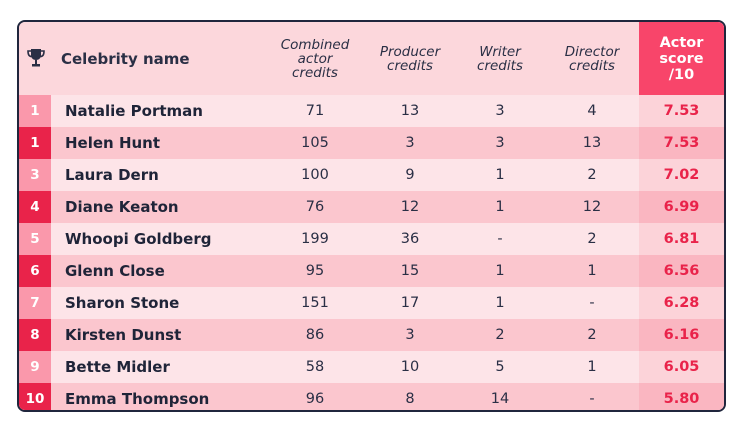 The image size is (750, 432). I want to click on writer-credits-cell: 5, so click(500, 367).